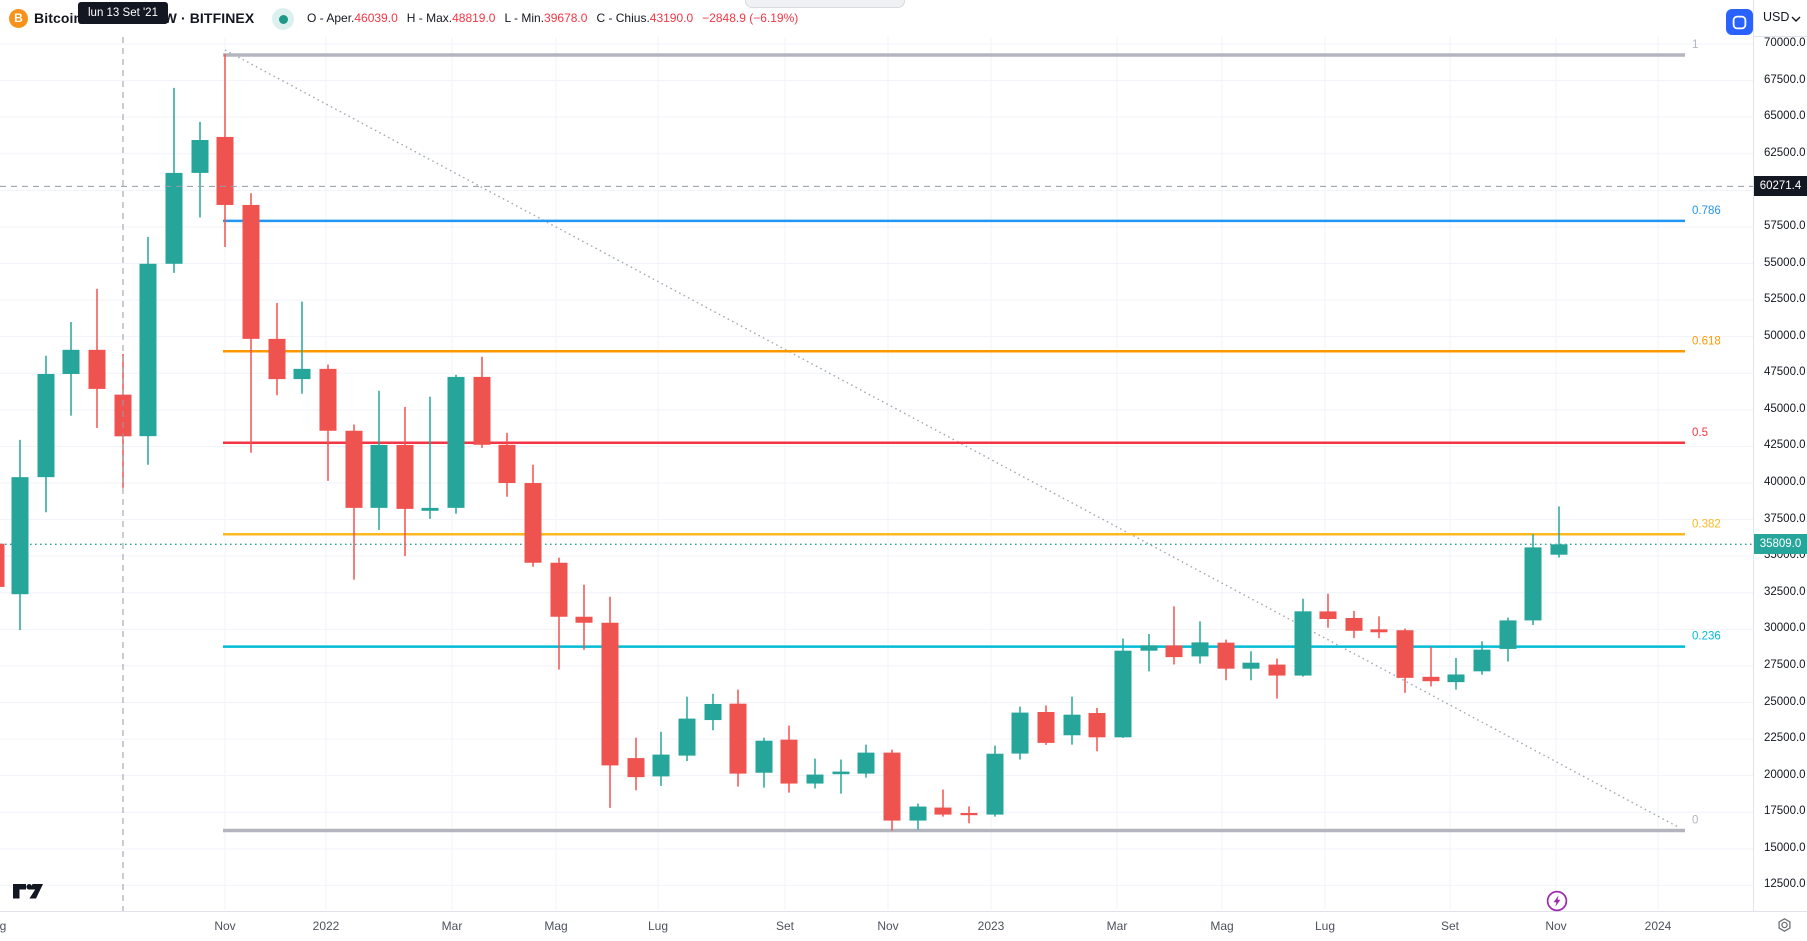  What do you see at coordinates (1780, 186) in the screenshot?
I see `crosshair-price-label: 60271.4` at bounding box center [1780, 186].